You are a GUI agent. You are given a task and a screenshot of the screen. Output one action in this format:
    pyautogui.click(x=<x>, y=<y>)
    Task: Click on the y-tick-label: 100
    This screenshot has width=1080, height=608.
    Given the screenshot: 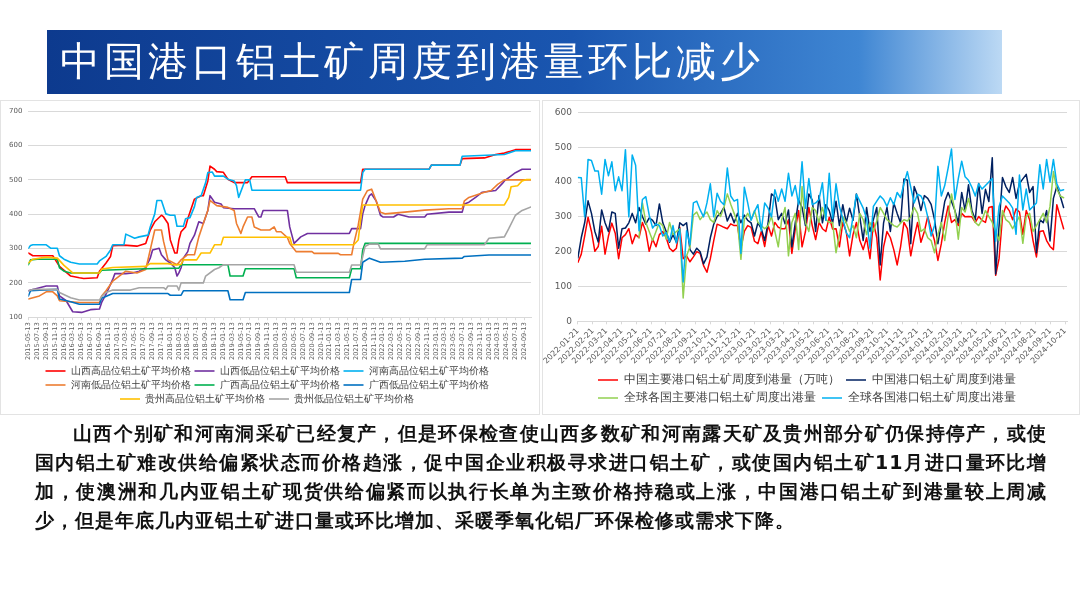 What is the action you would take?
    pyautogui.click(x=563, y=285)
    